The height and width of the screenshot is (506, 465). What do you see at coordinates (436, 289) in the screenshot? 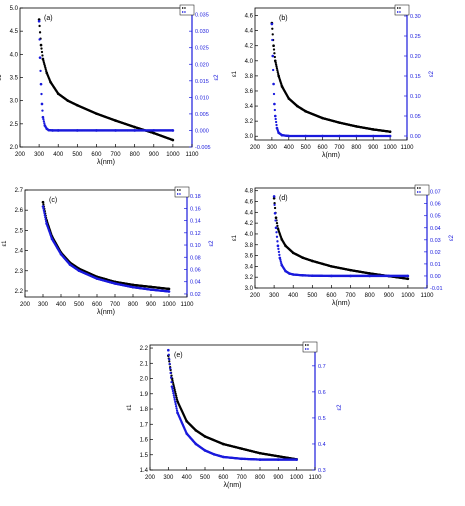
I see `y-right-tick-label: -0.01` at bounding box center [436, 289].